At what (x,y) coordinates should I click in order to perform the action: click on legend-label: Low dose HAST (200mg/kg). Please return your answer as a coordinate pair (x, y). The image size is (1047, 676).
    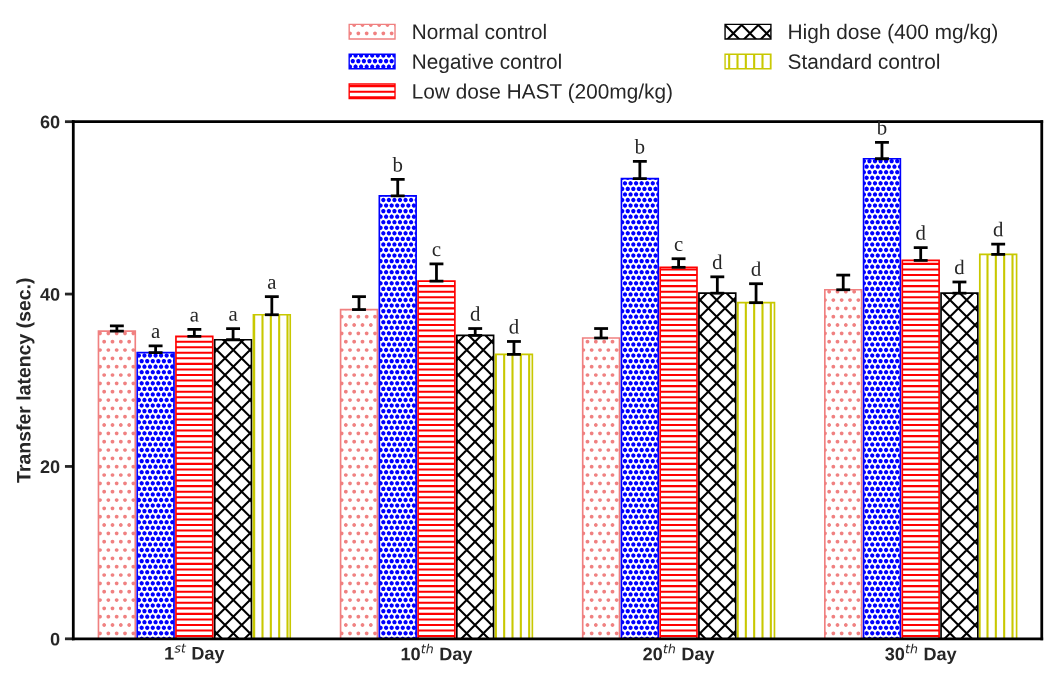
    Looking at the image, I should click on (542, 93).